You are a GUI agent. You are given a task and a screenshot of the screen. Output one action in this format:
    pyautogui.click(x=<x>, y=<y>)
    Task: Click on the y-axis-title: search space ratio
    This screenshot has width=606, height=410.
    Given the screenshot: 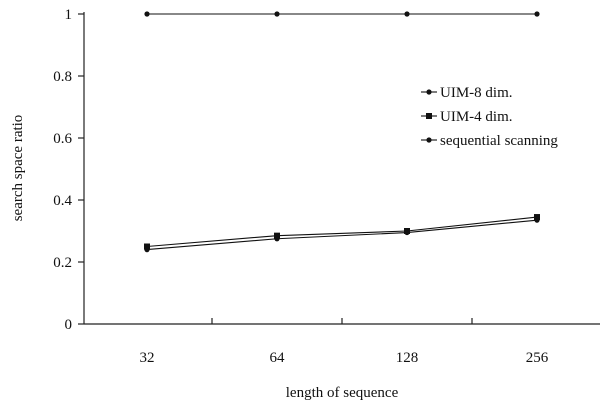 What is the action you would take?
    pyautogui.click(x=18, y=168)
    